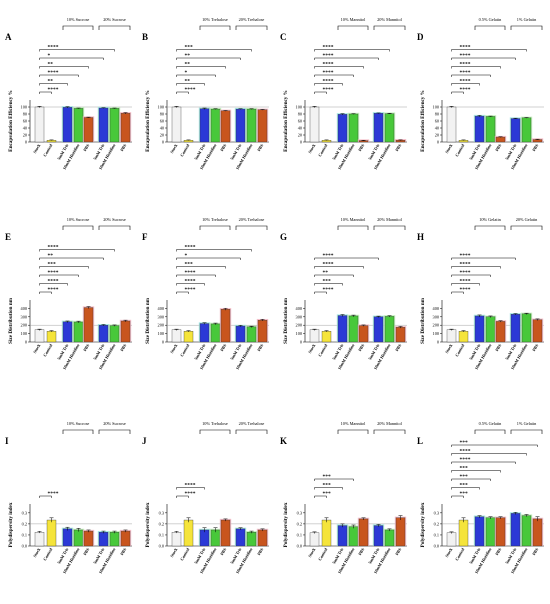 The image size is (550, 604). What do you see at coordinates (215, 19) in the screenshot?
I see `group-label: 10% Trehalose` at bounding box center [215, 19].